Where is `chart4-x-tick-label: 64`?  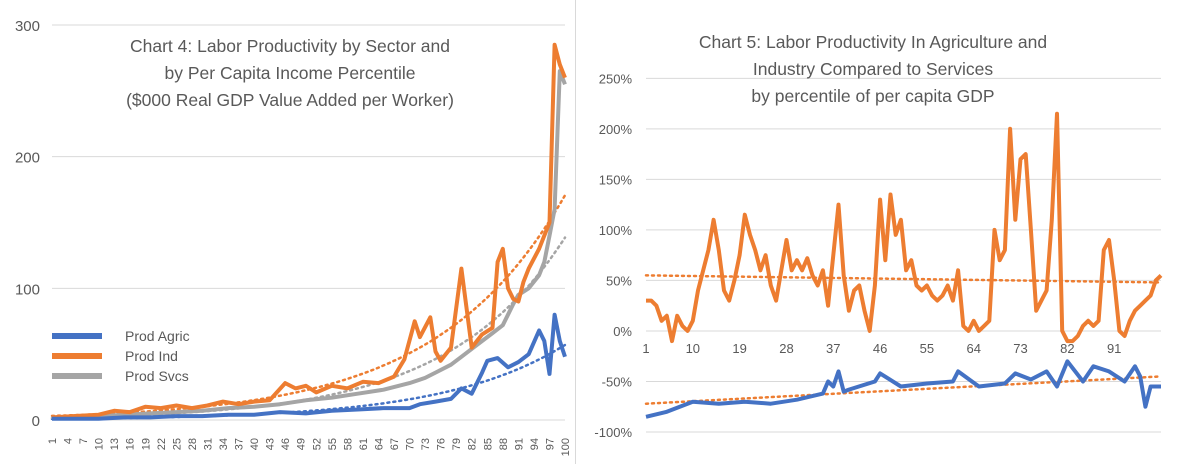 chart4-x-tick-label: 64 is located at coordinates (379, 444).